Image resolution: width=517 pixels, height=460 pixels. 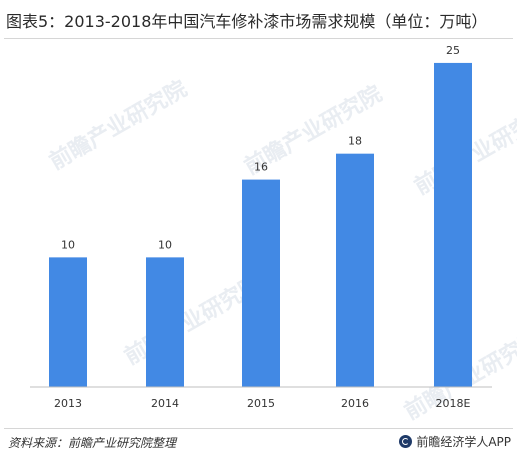 I want to click on value-label: 18, so click(x=355, y=141).